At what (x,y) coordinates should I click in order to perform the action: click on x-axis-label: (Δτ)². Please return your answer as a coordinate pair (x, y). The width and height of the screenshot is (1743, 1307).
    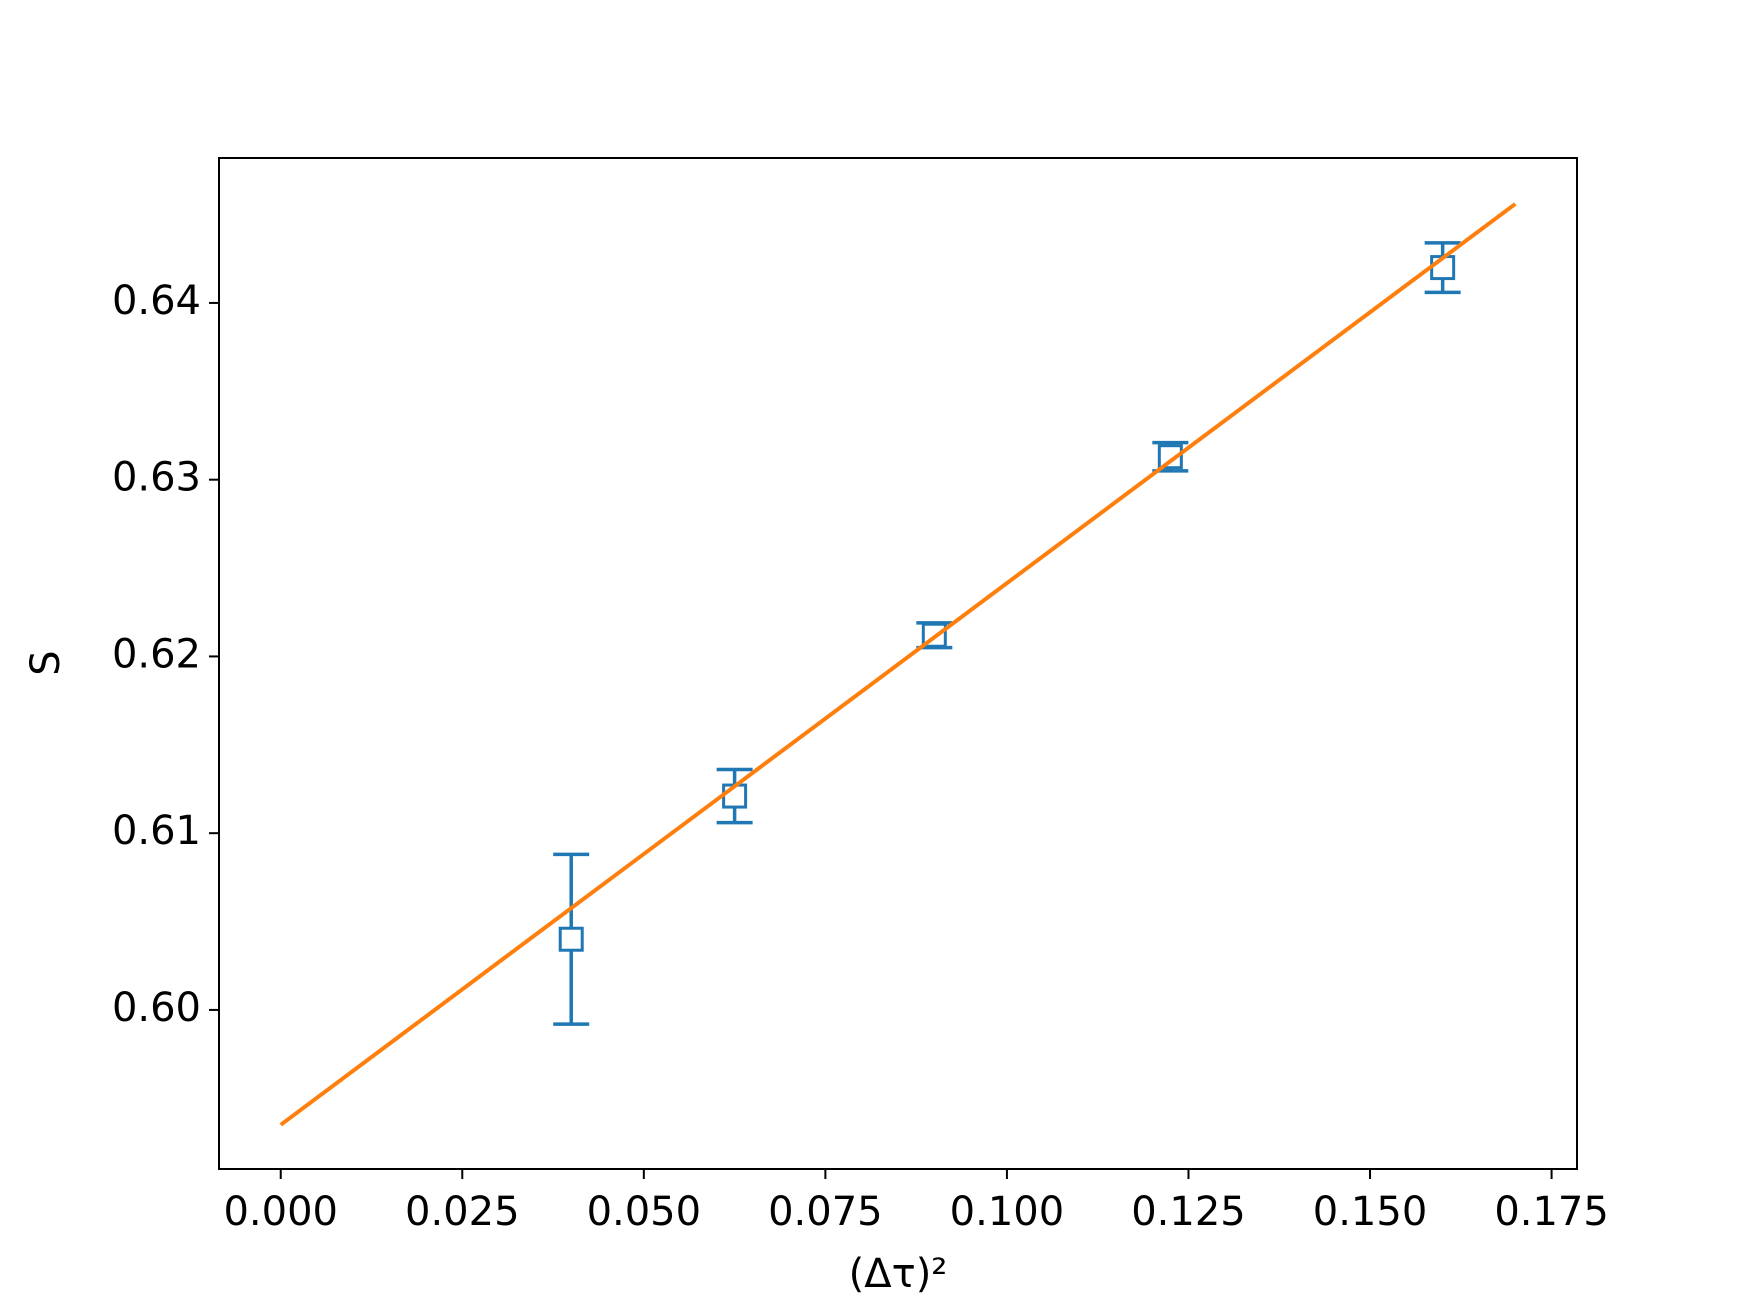
    Looking at the image, I should click on (898, 1274).